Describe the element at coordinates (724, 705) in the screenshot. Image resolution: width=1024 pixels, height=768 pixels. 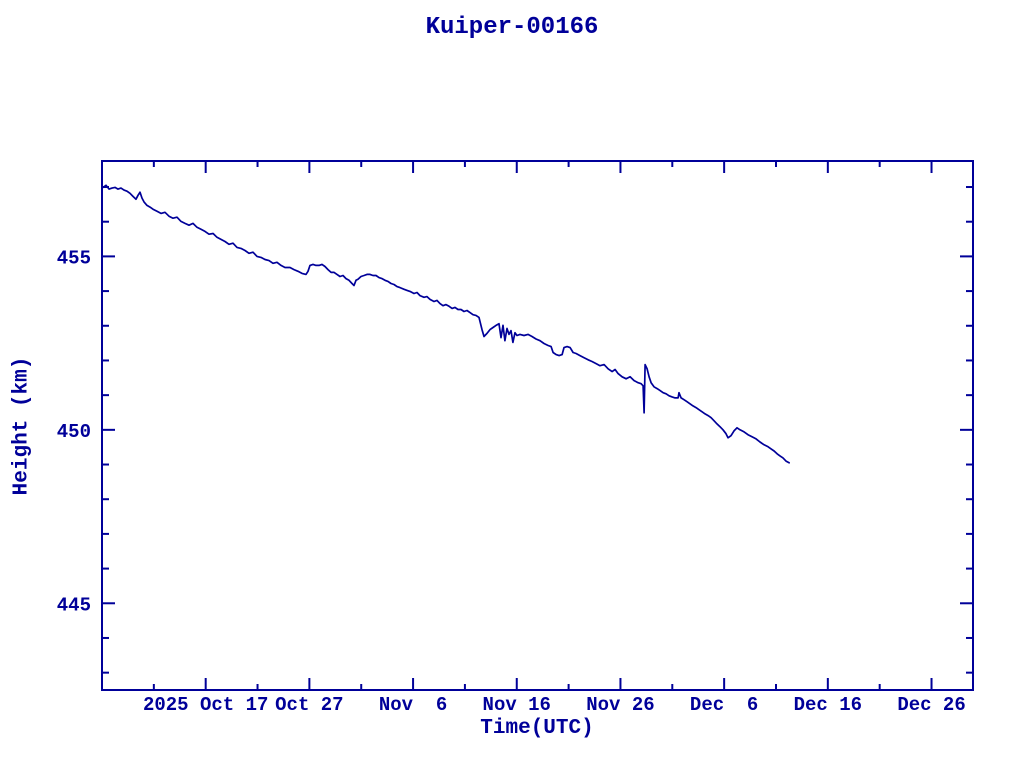
I see `x-tick-label: Dec 6` at that location.